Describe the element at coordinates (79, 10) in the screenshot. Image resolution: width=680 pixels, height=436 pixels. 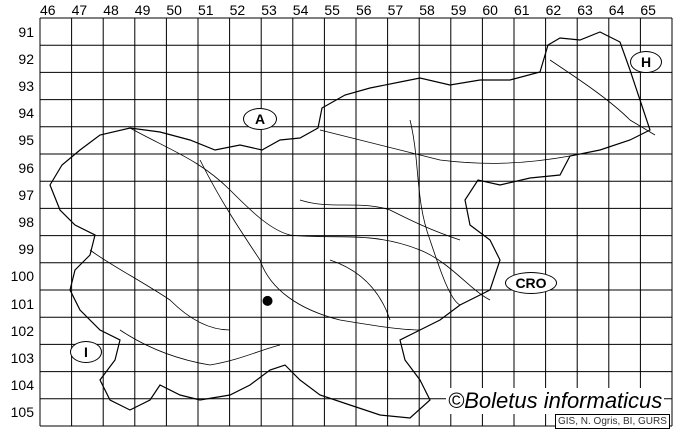
I see `column-label: 47` at that location.